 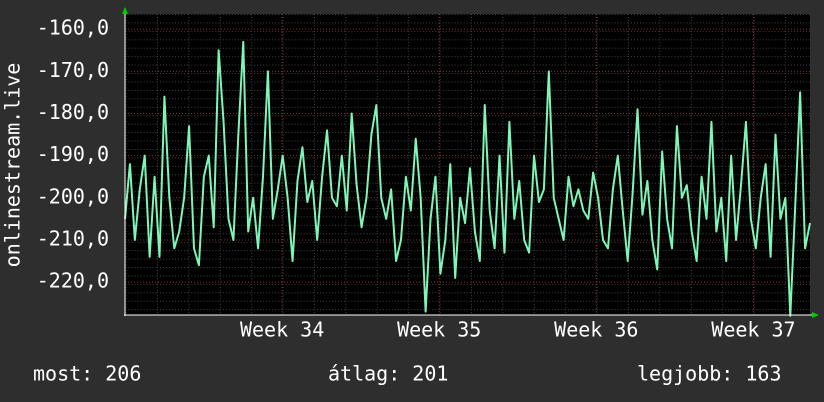 What do you see at coordinates (709, 374) in the screenshot?
I see `footer-stat: legjobb: 163` at bounding box center [709, 374].